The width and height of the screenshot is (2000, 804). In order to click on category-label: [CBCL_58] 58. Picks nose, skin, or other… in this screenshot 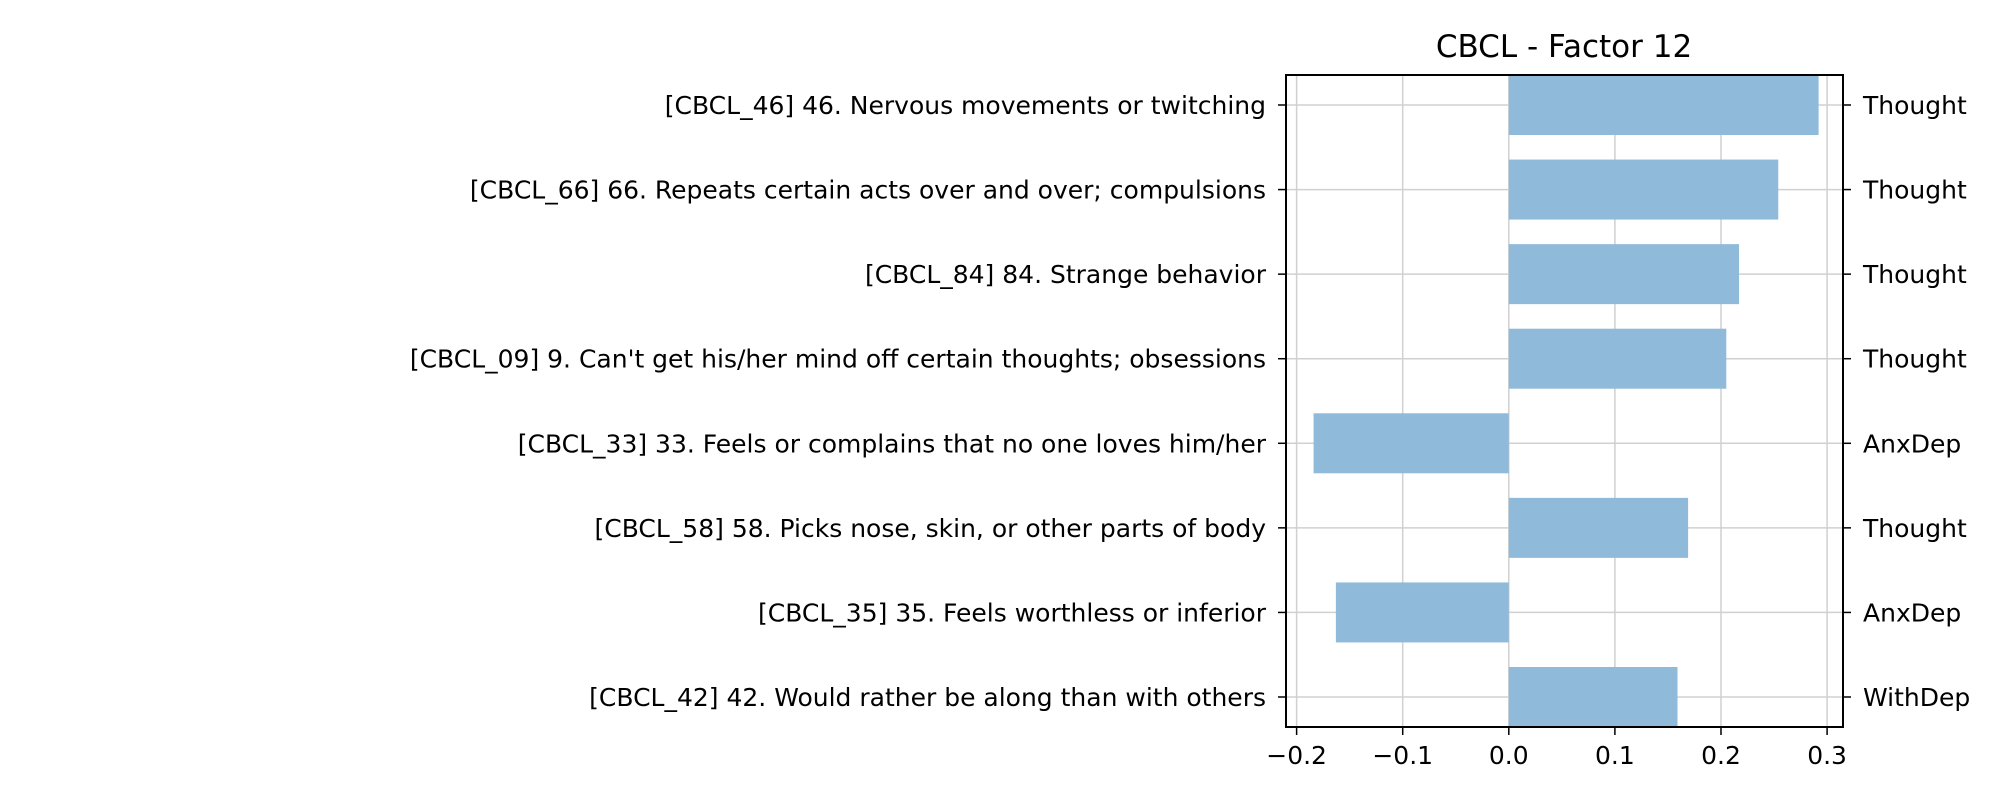, I will do `click(931, 528)`.